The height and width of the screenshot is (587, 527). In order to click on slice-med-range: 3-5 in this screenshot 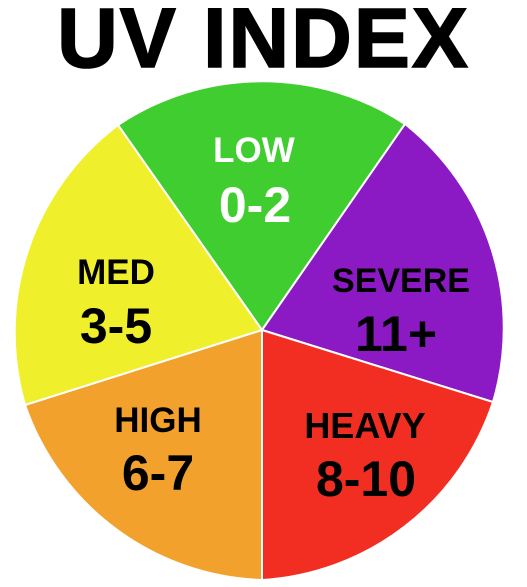, I will do `click(116, 326)`.